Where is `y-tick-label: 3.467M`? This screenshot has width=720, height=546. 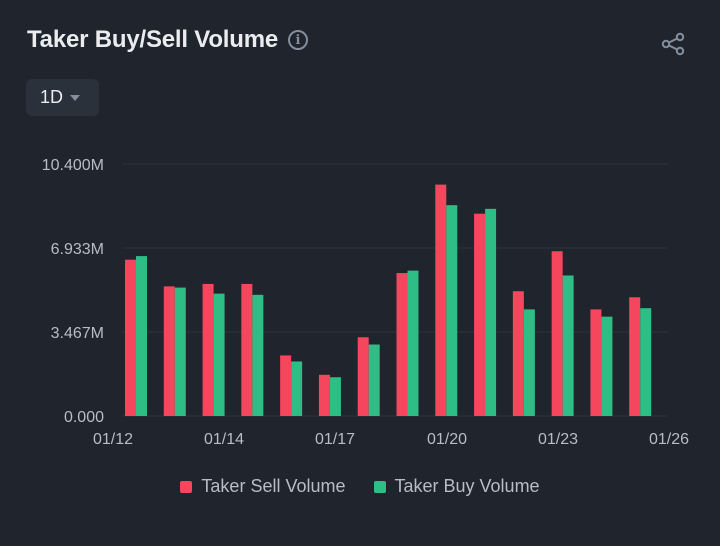 y-tick-label: 3.467M is located at coordinates (77, 333).